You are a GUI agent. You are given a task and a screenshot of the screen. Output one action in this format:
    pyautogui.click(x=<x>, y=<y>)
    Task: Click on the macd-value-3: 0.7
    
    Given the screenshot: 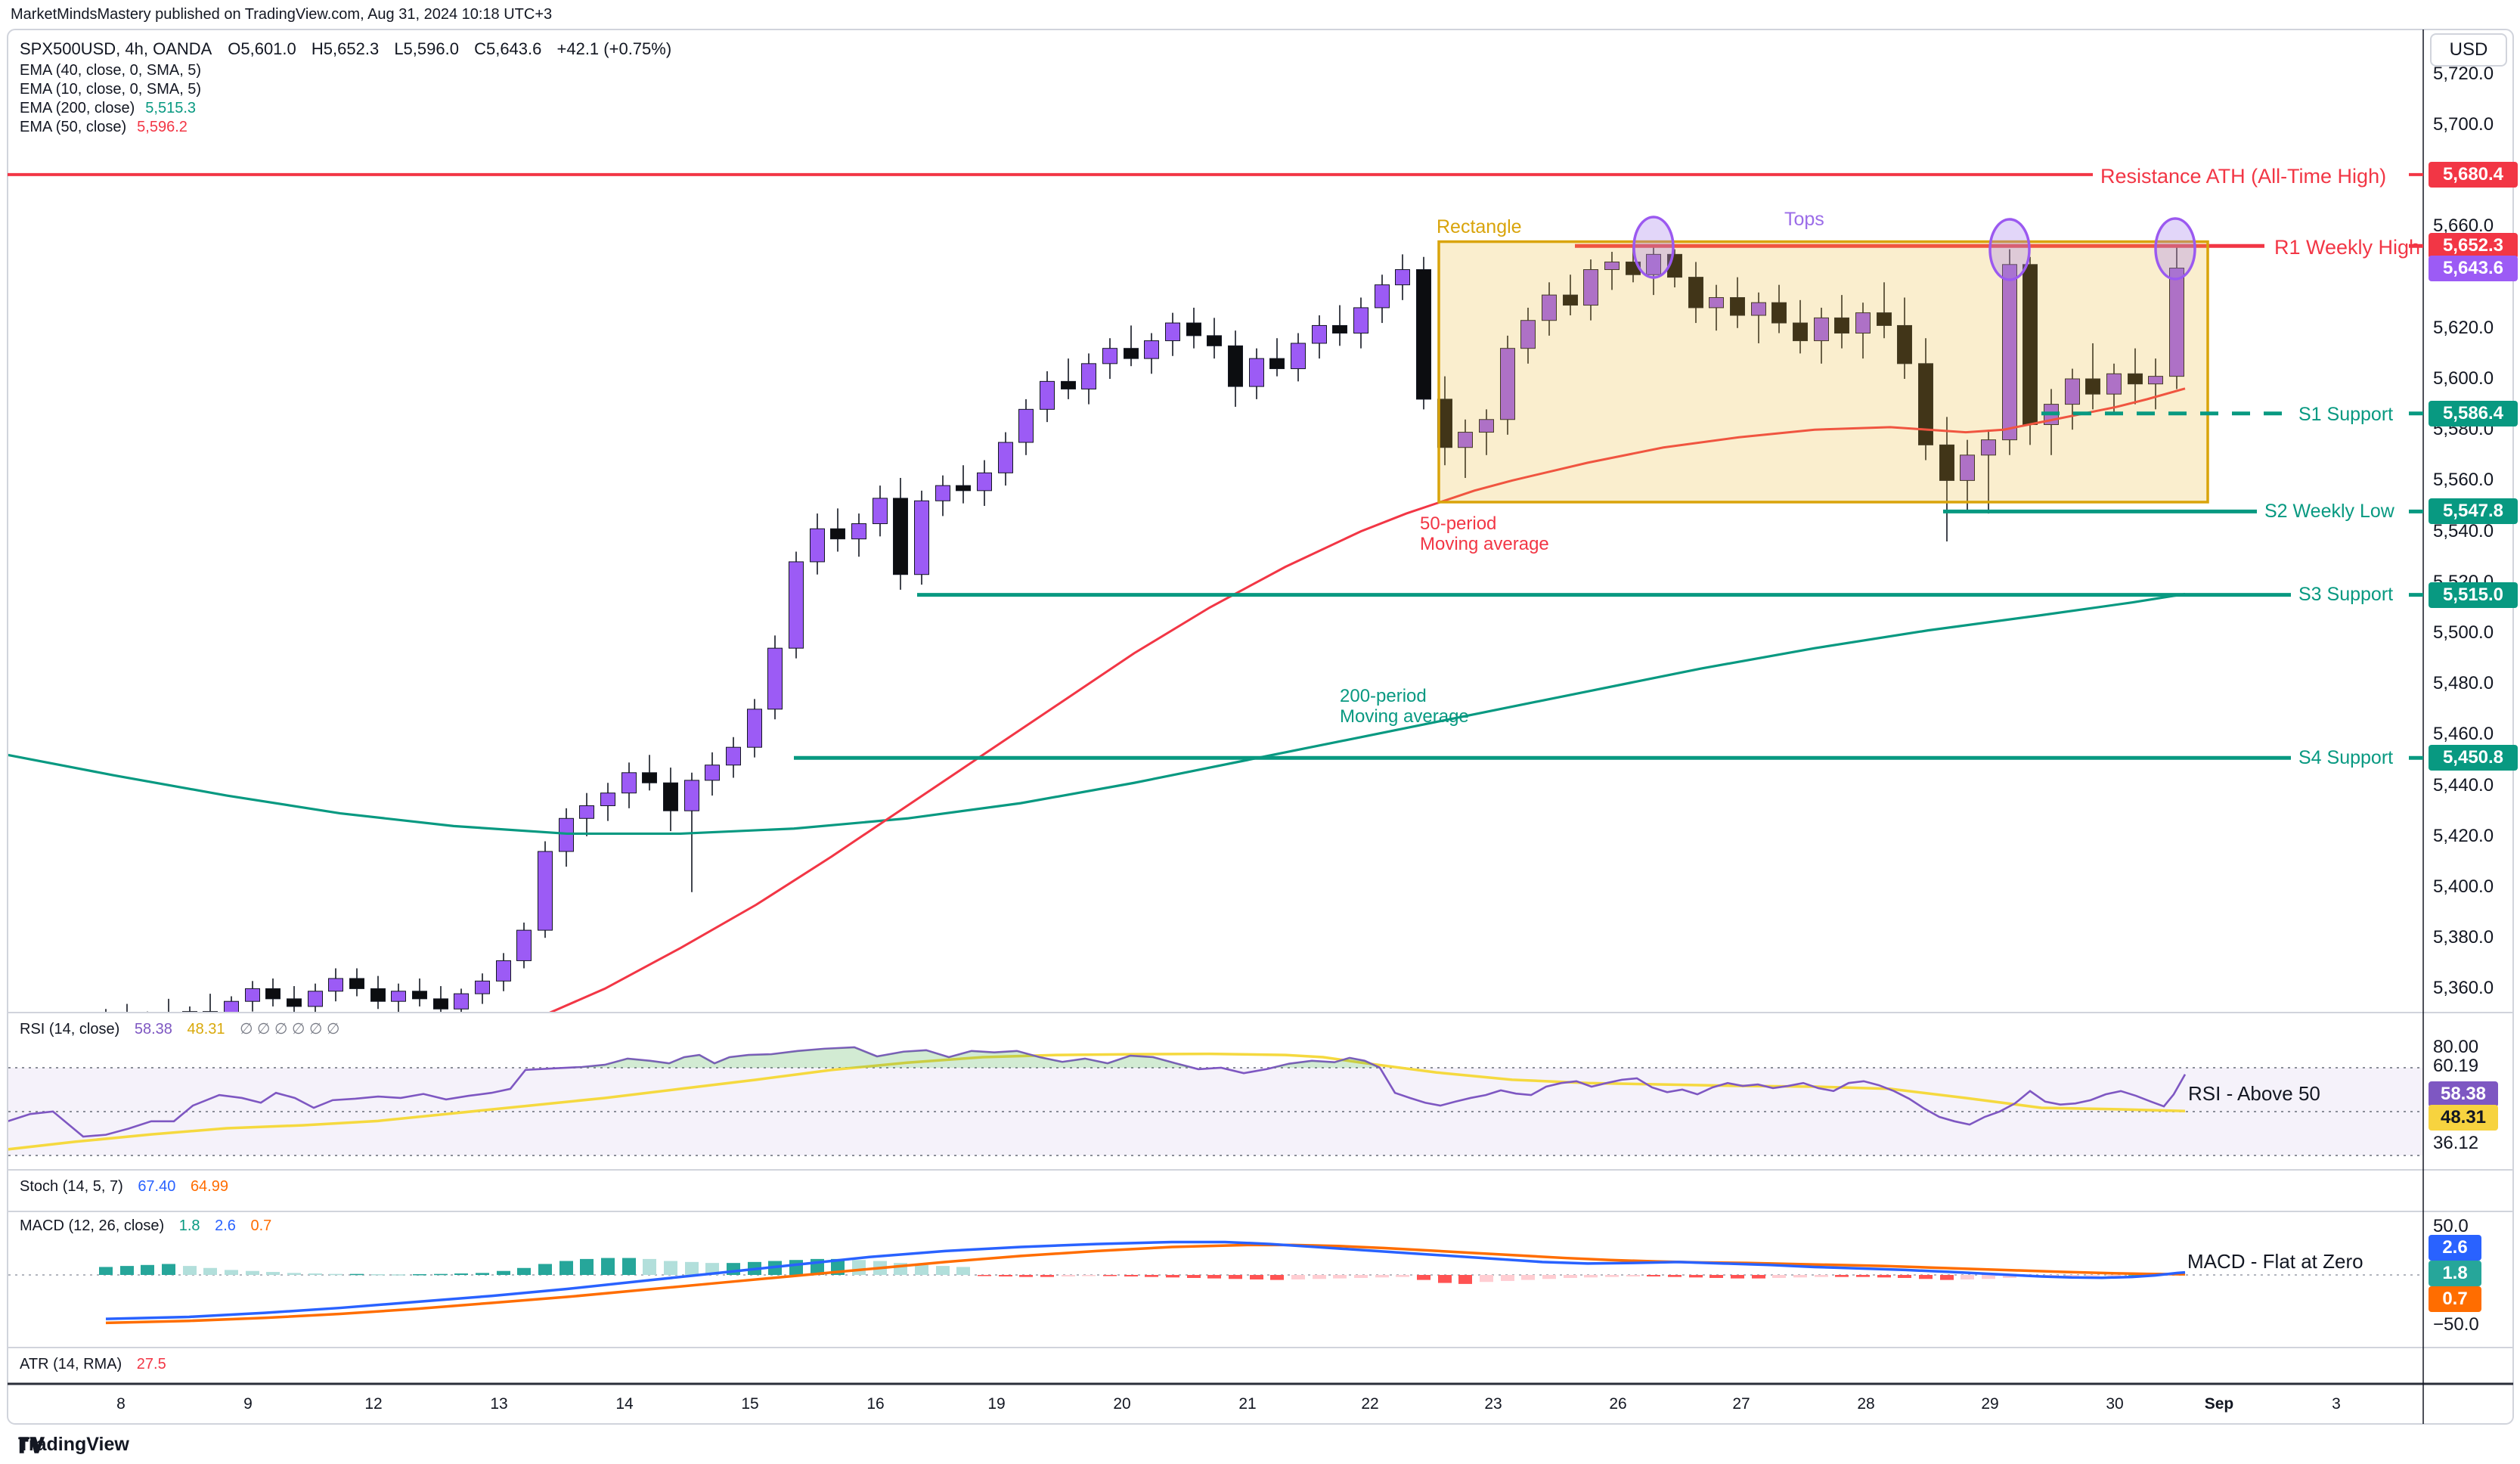 What is the action you would take?
    pyautogui.click(x=261, y=1225)
    